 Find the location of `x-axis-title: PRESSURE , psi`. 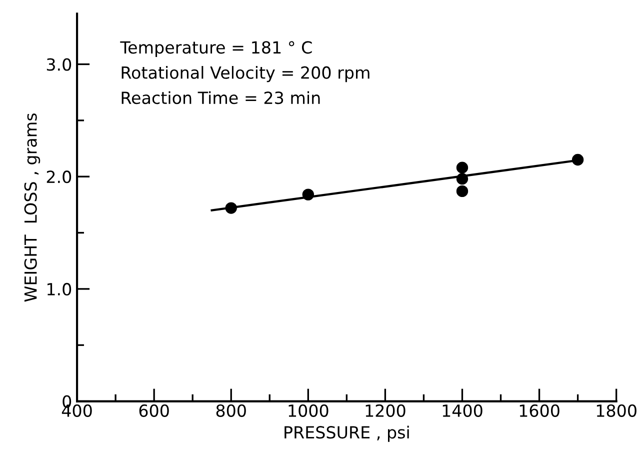

x-axis-title: PRESSURE , psi is located at coordinates (346, 434).